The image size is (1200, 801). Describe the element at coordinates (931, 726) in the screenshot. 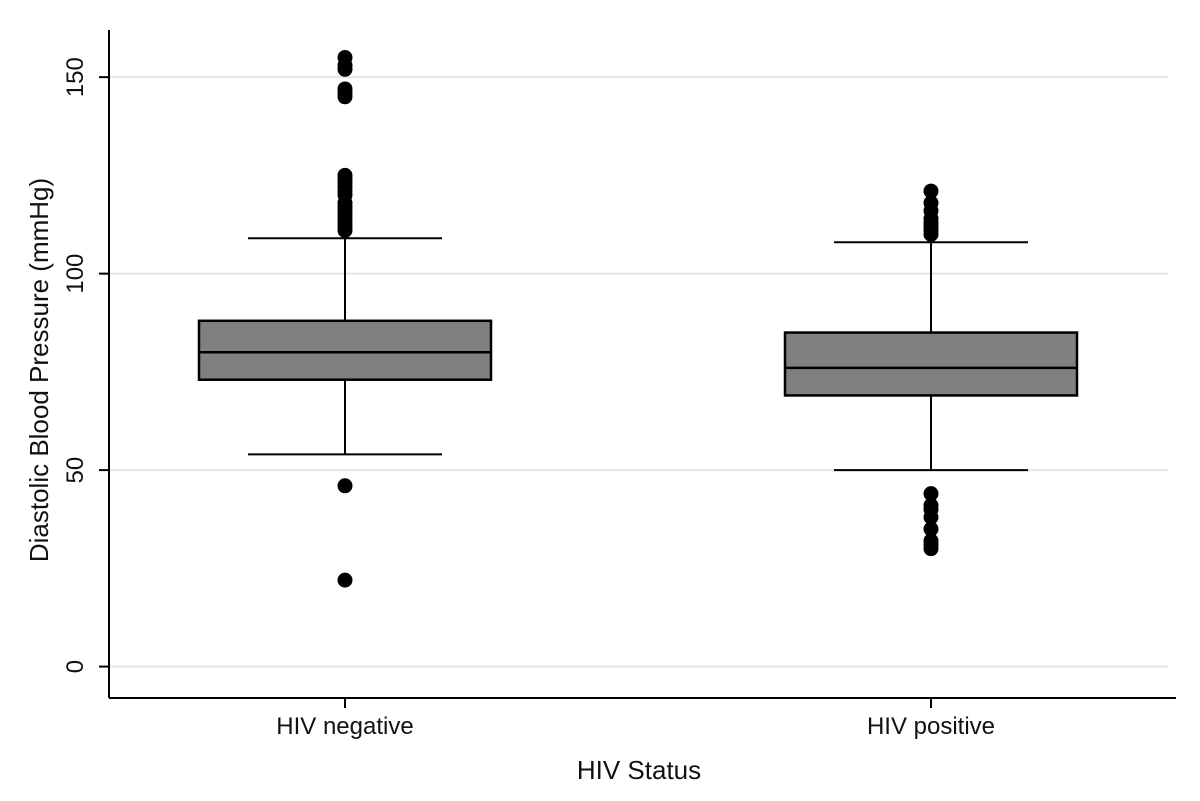

I see `x-tick-label-hiv-positive: HIV positive` at that location.